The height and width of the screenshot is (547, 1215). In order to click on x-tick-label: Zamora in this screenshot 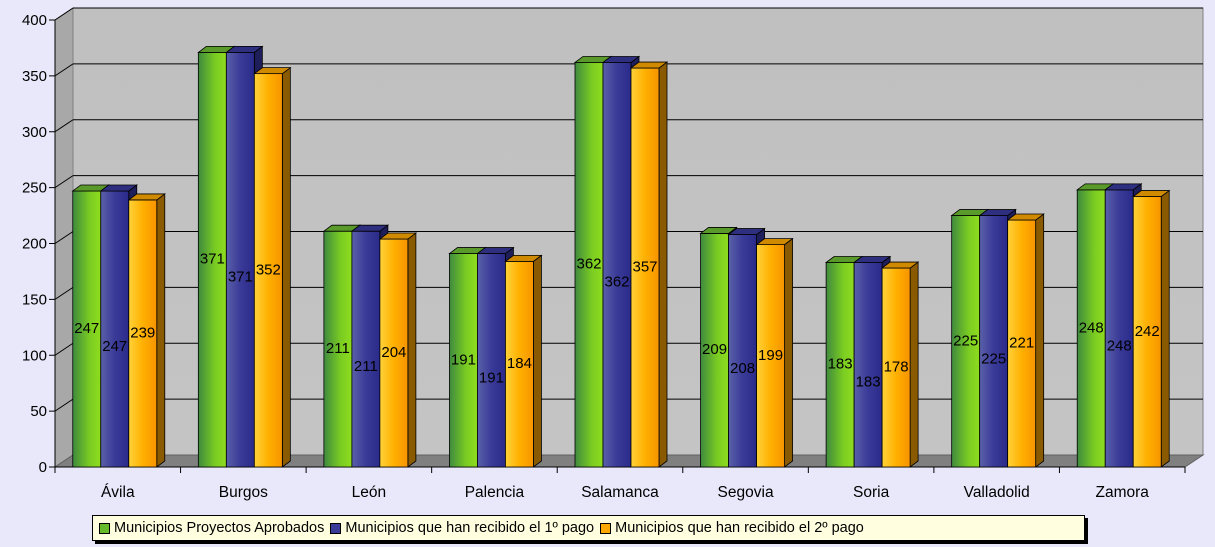, I will do `click(1123, 492)`.